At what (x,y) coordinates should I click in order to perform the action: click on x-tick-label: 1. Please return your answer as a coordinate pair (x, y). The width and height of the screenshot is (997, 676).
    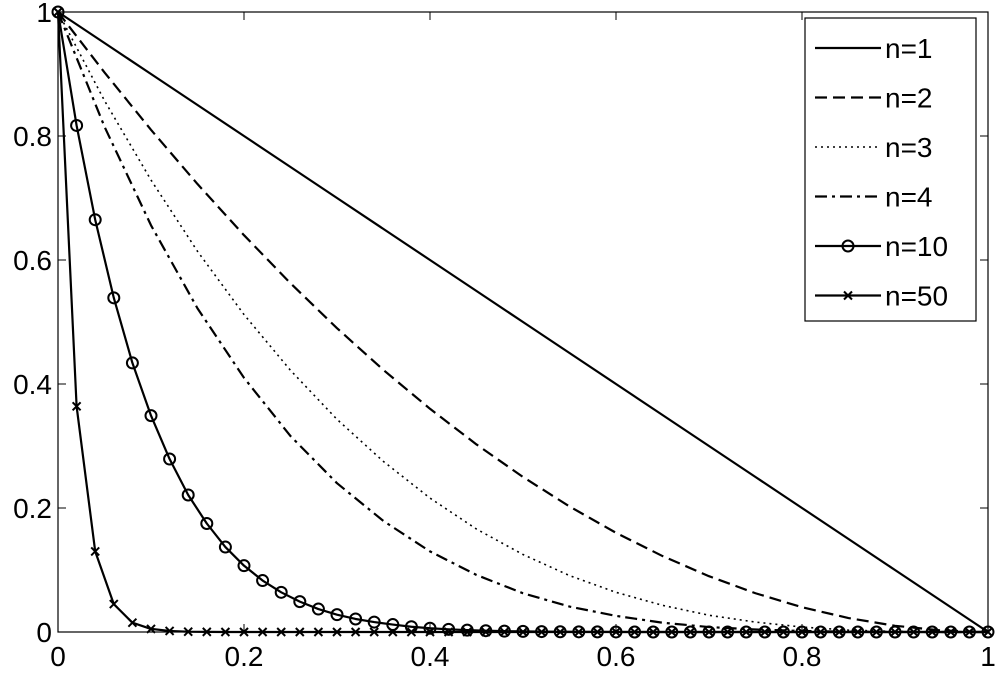
    Looking at the image, I should click on (988, 656).